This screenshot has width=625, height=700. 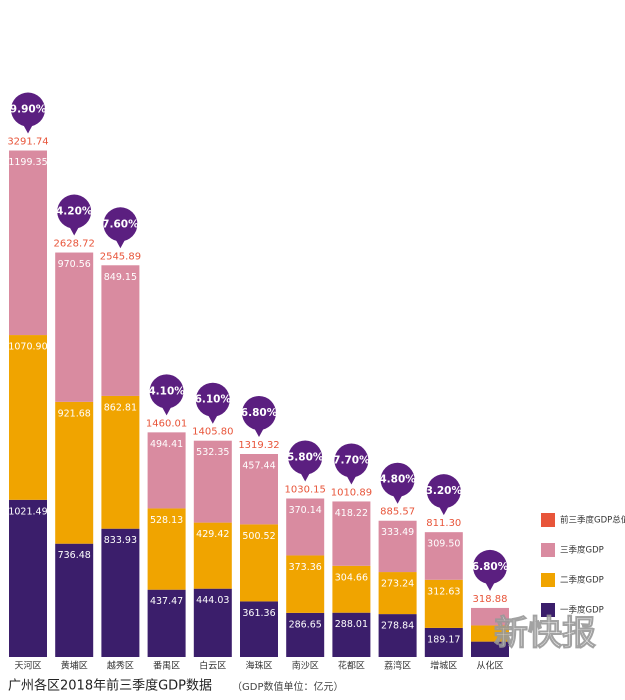 What do you see at coordinates (444, 491) in the screenshot?
I see `growth-label: 3.20%` at bounding box center [444, 491].